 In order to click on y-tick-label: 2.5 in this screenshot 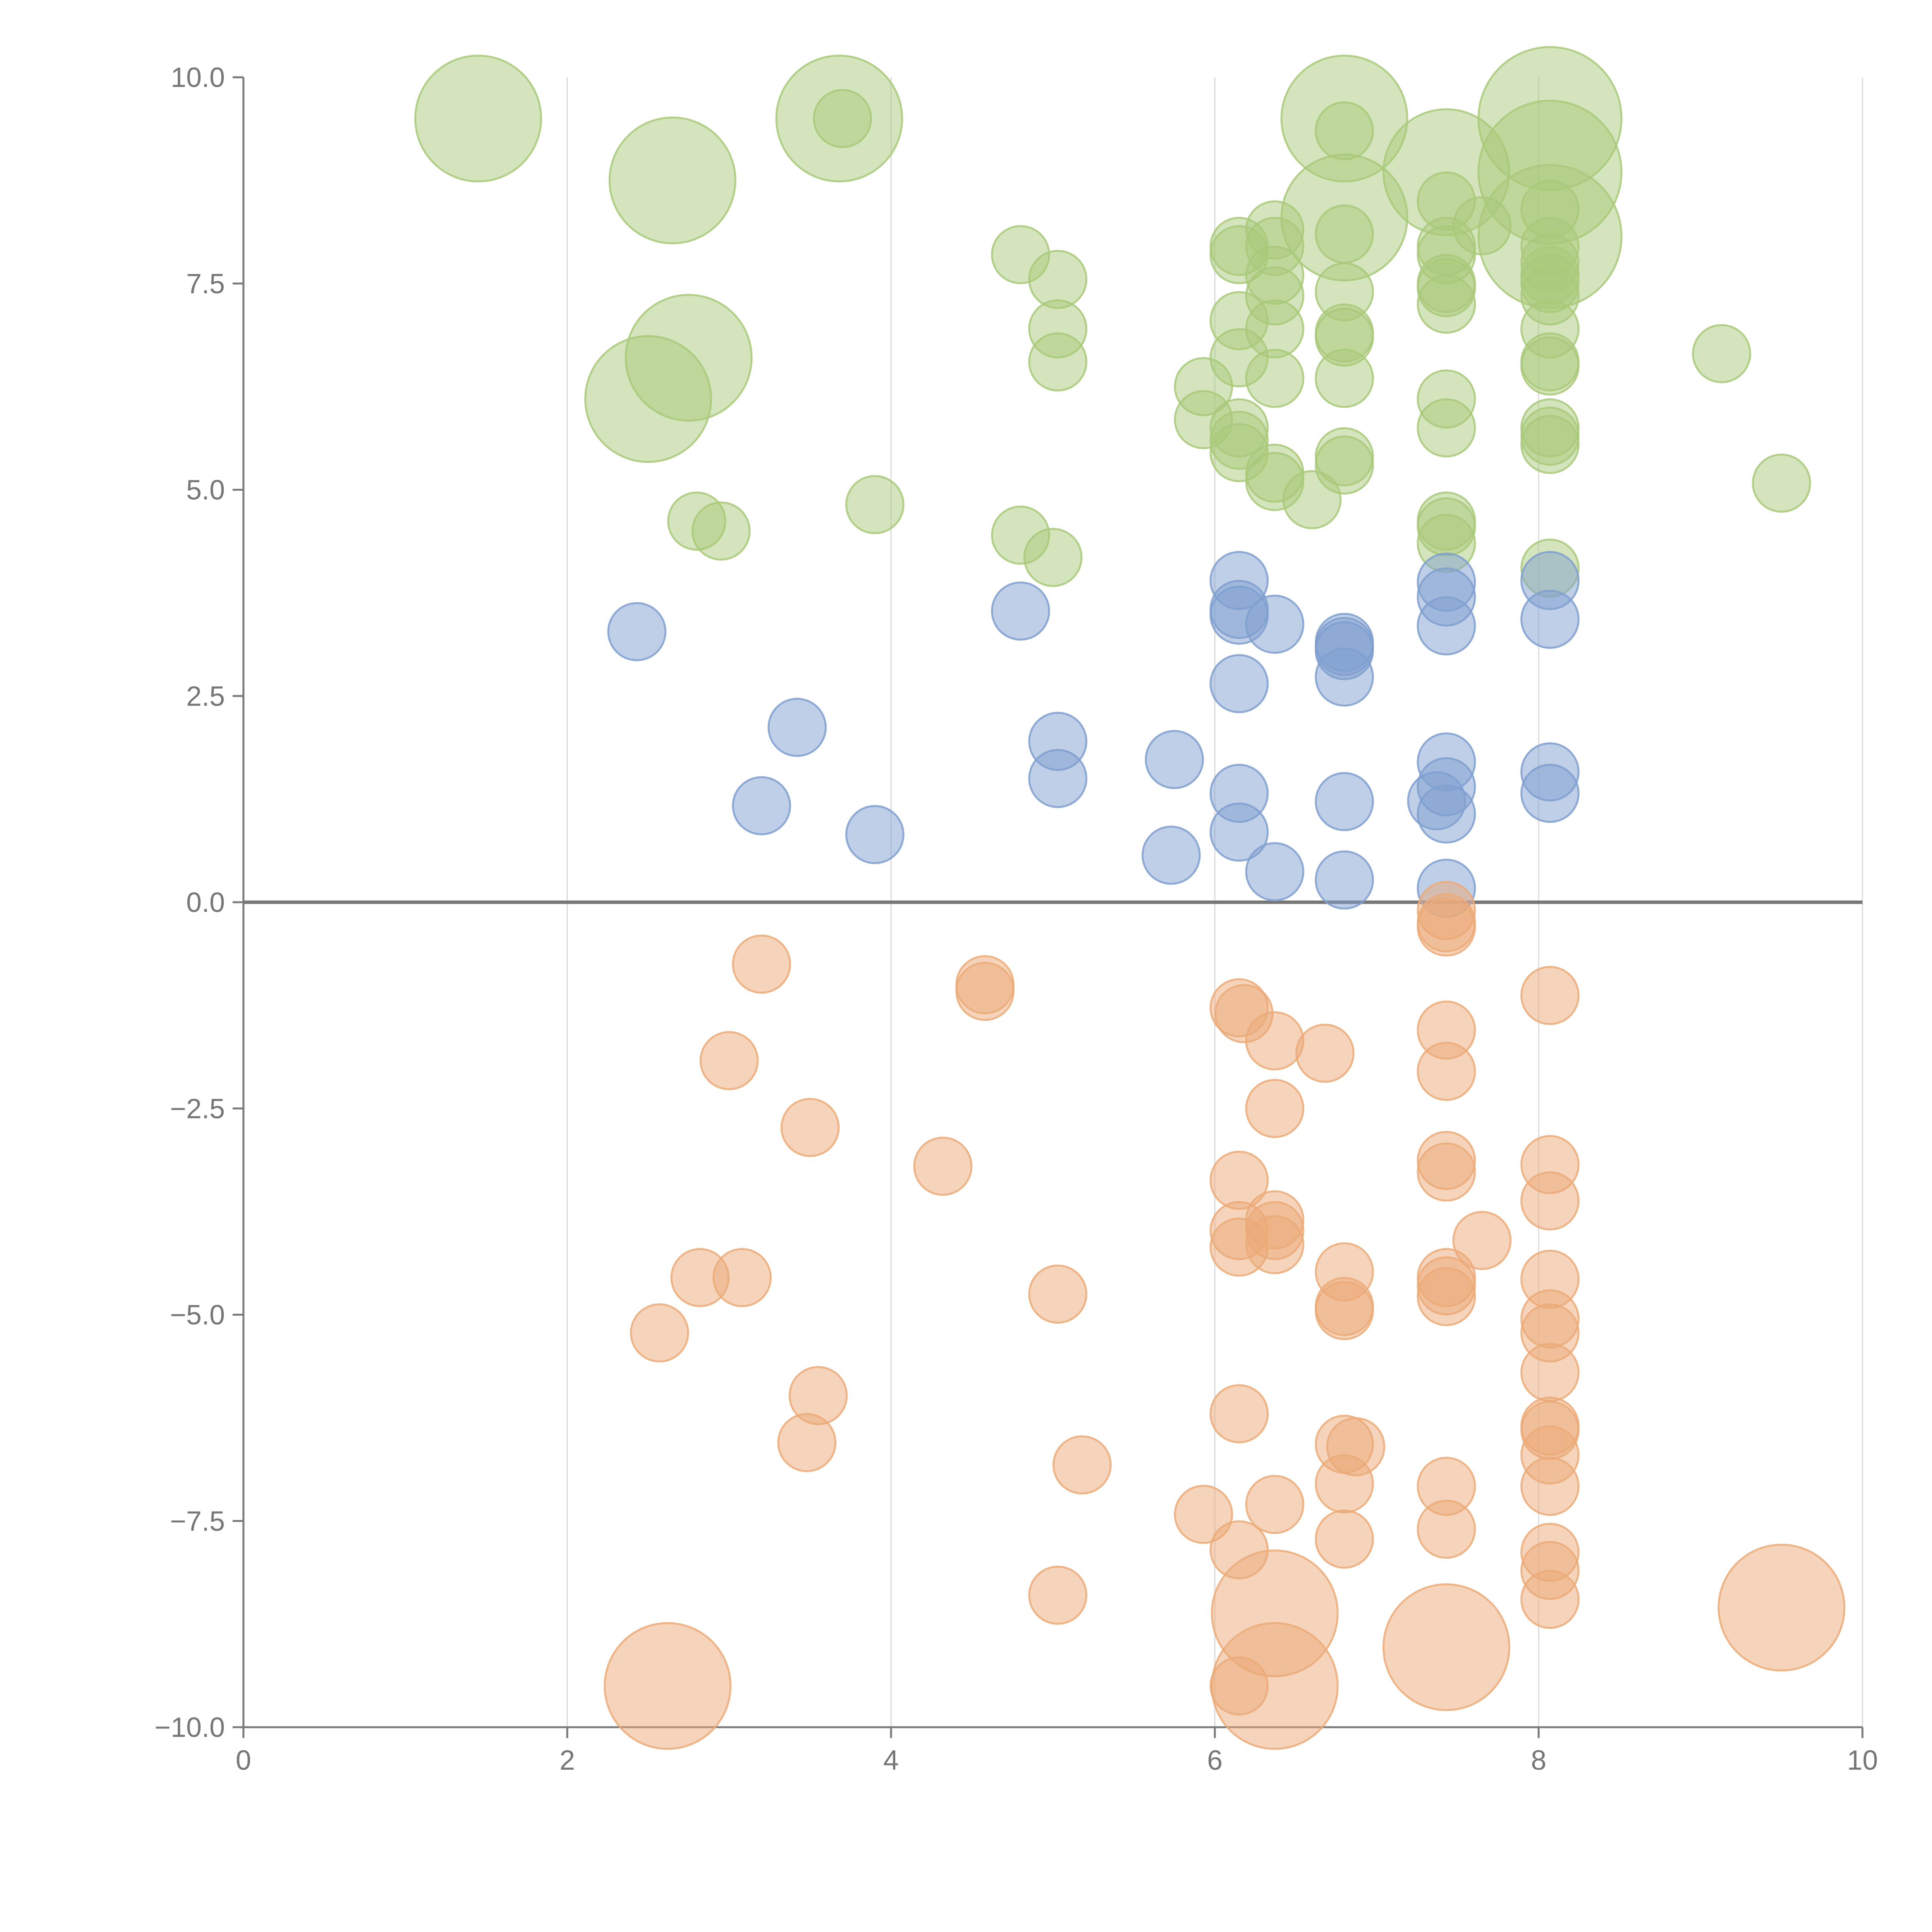, I will do `click(205, 696)`.